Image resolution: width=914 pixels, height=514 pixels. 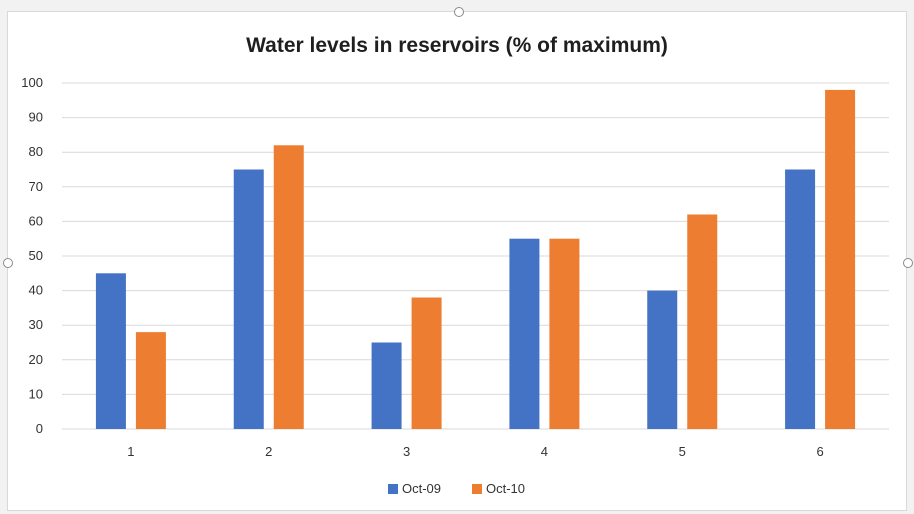 What do you see at coordinates (36, 117) in the screenshot?
I see `y-tick-label-90: 90` at bounding box center [36, 117].